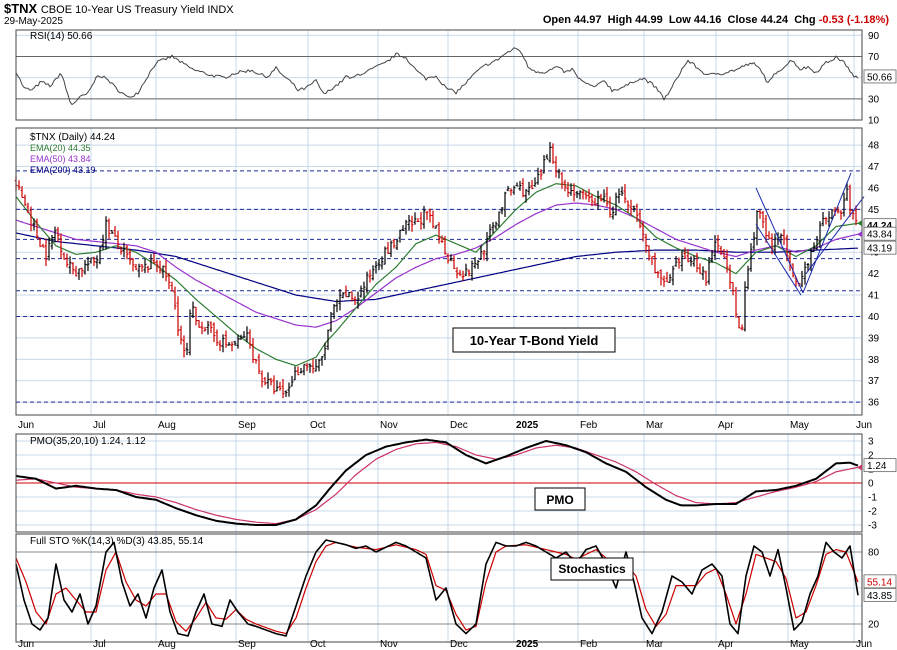 This screenshot has height=650, width=897. What do you see at coordinates (874, 146) in the screenshot?
I see `price-ytick-label: 48` at bounding box center [874, 146].